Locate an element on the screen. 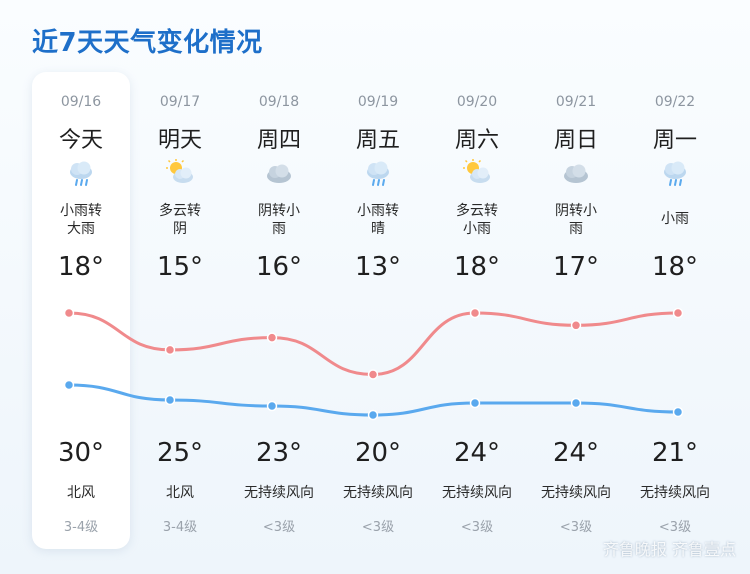  weather-desc: 小雨转晴 is located at coordinates (378, 220).